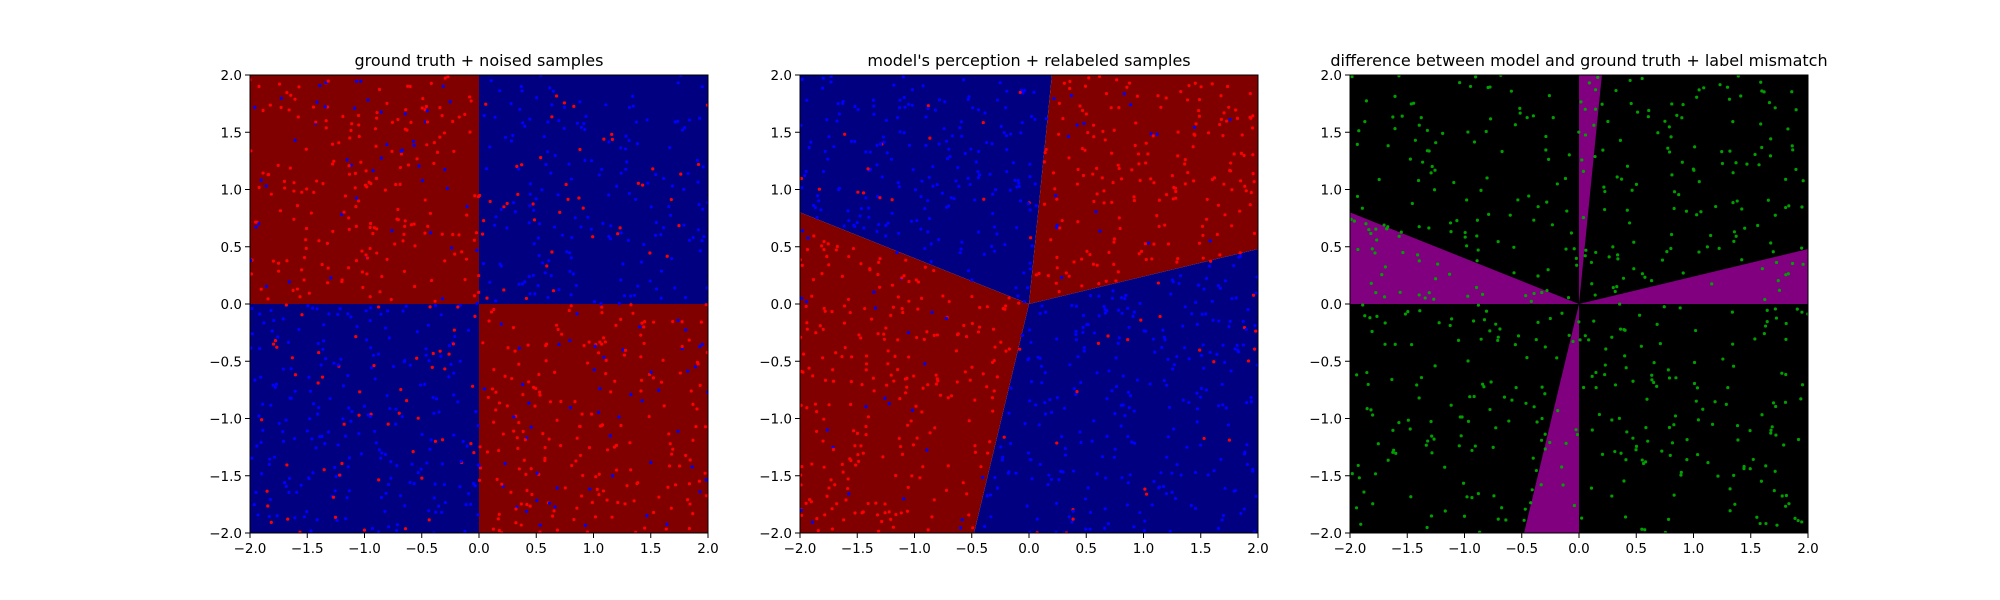 The height and width of the screenshot is (600, 2000). What do you see at coordinates (231, 133) in the screenshot?
I see `y-tick-label: 1.5` at bounding box center [231, 133].